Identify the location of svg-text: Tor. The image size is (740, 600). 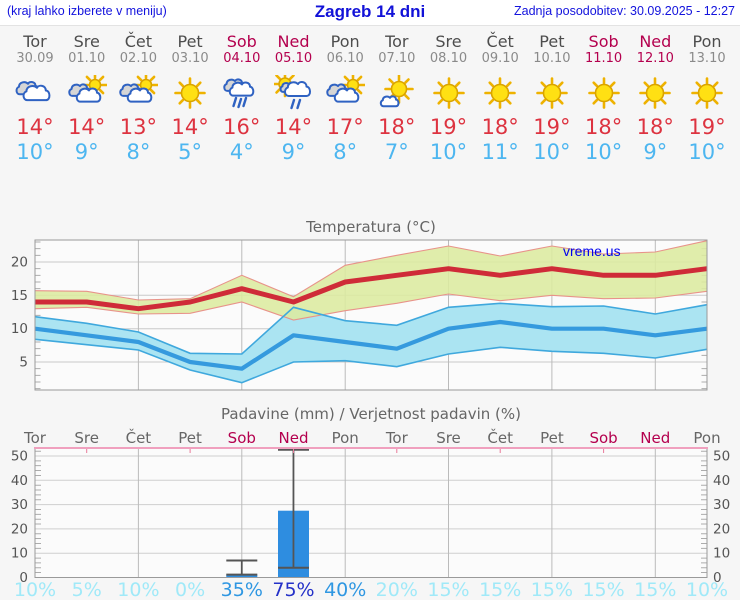
(397, 438).